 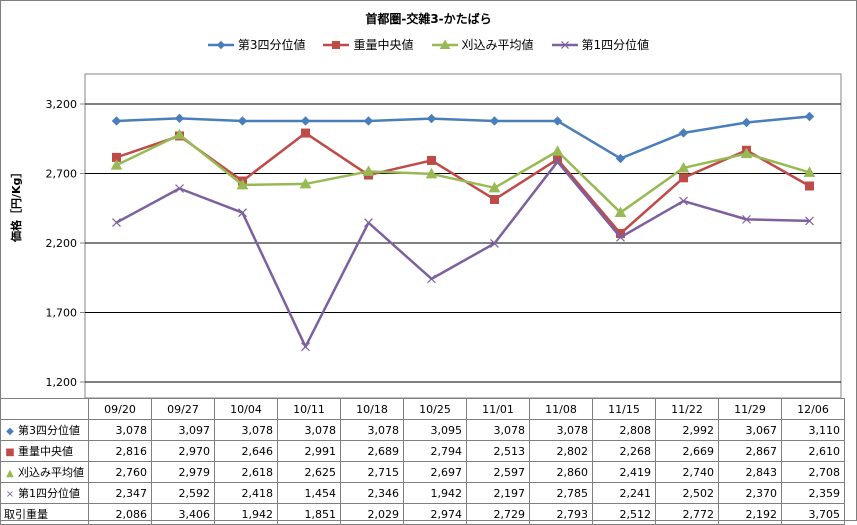 I want to click on table-cell: 2,760, so click(x=120, y=472).